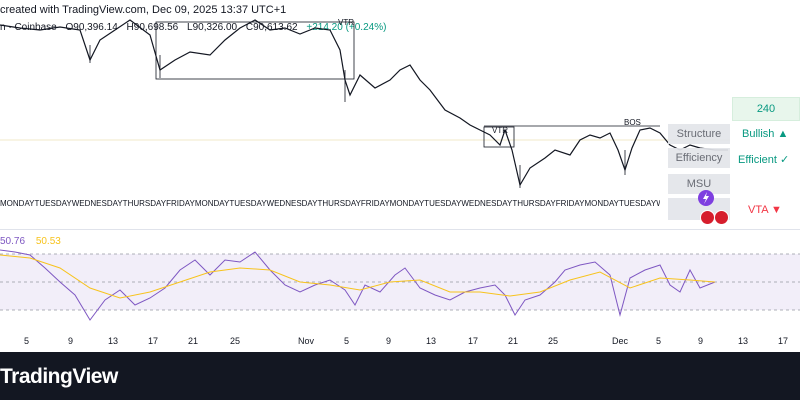 This screenshot has width=800, height=400. I want to click on lightning-icon, so click(706, 198).